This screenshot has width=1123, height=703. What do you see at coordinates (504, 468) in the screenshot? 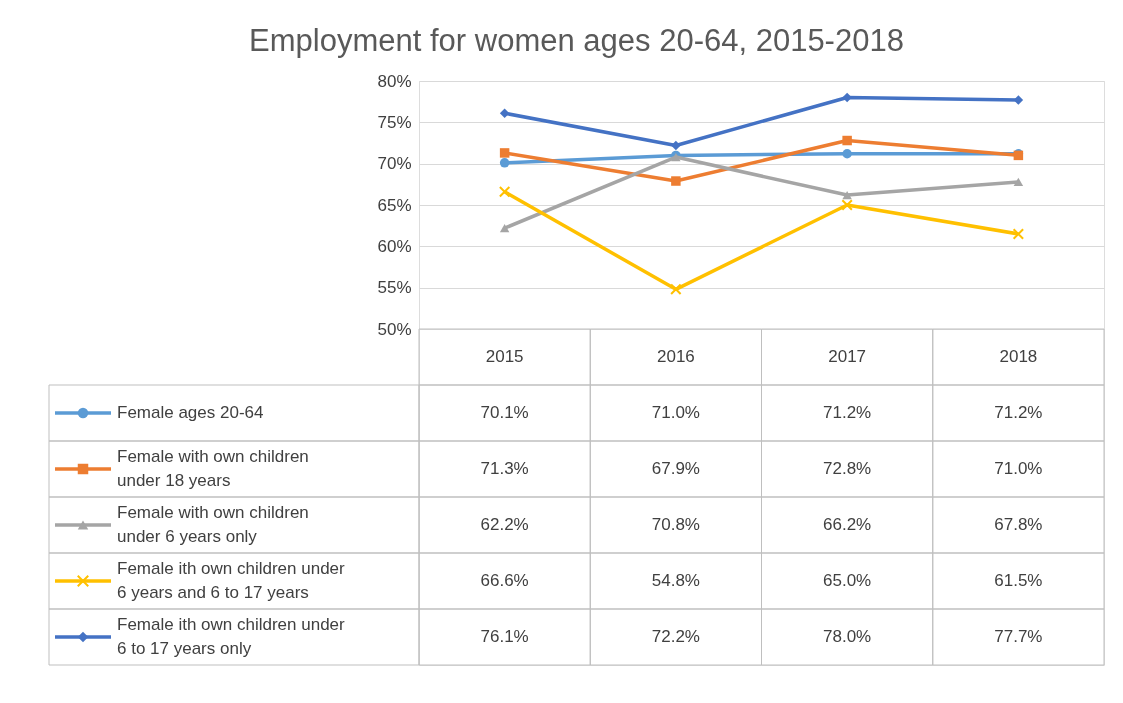
I see `data-label: 71.3%` at bounding box center [504, 468].